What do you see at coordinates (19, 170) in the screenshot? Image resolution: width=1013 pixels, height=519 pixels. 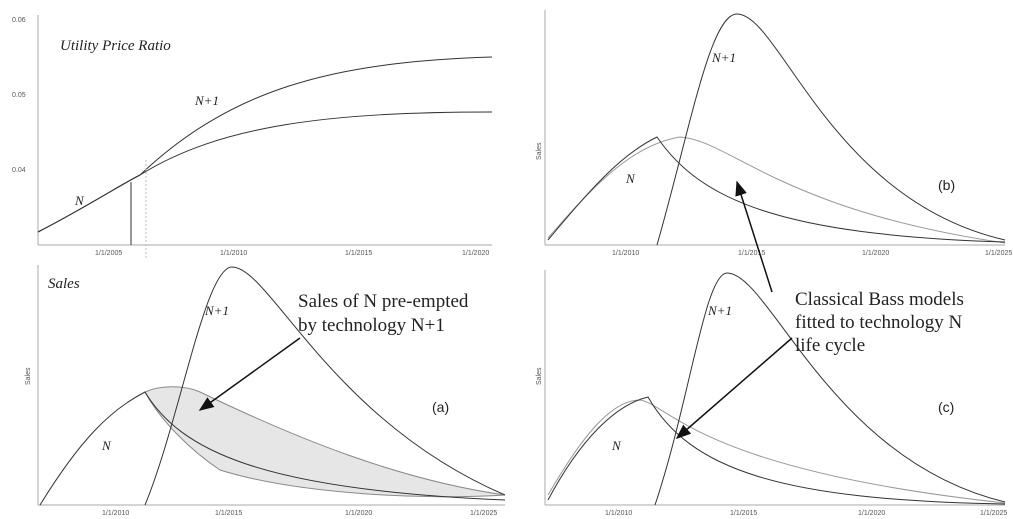 I see `y-tick: 0.04` at bounding box center [19, 170].